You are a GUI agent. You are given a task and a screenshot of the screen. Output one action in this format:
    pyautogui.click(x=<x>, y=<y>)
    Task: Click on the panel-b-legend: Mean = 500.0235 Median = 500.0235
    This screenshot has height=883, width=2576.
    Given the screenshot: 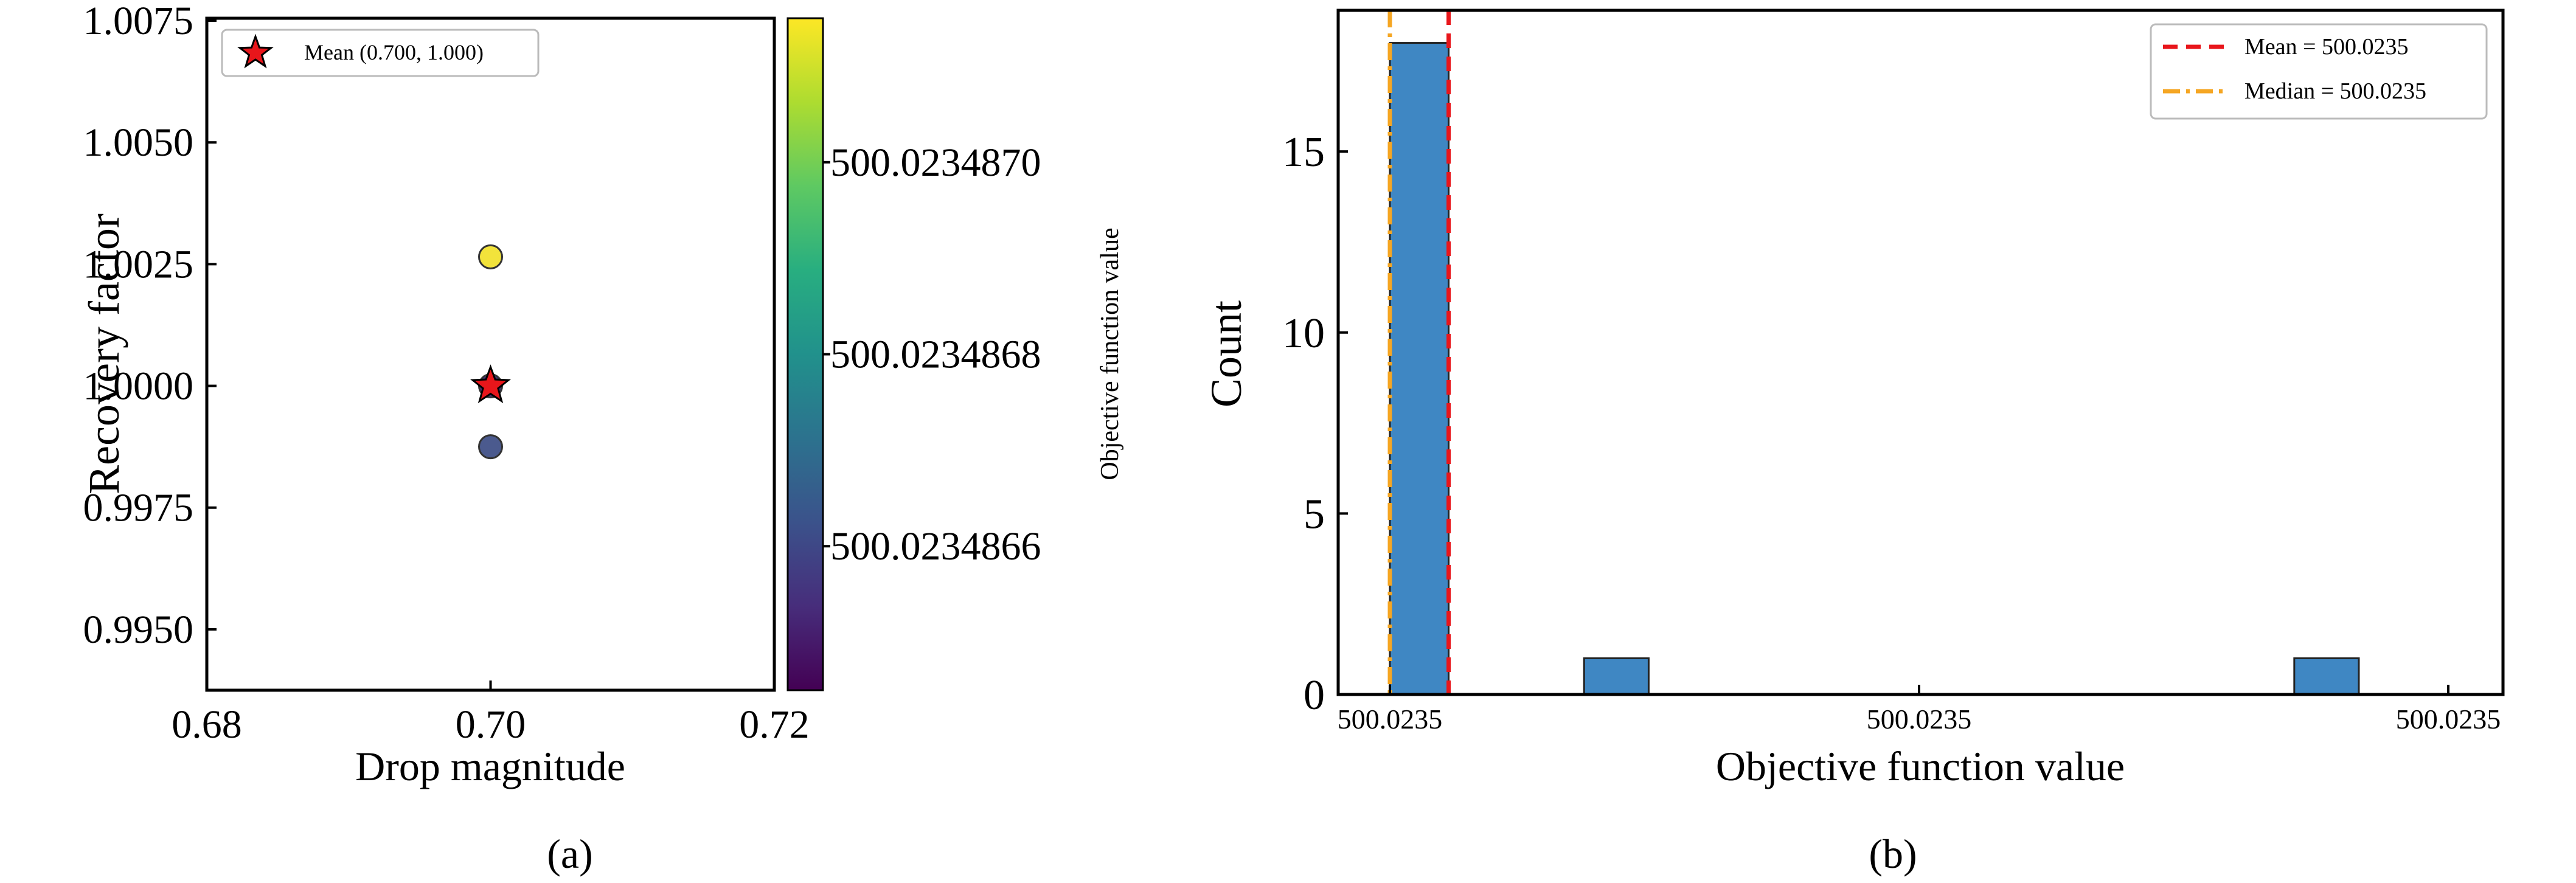 What is the action you would take?
    pyautogui.click(x=2319, y=71)
    